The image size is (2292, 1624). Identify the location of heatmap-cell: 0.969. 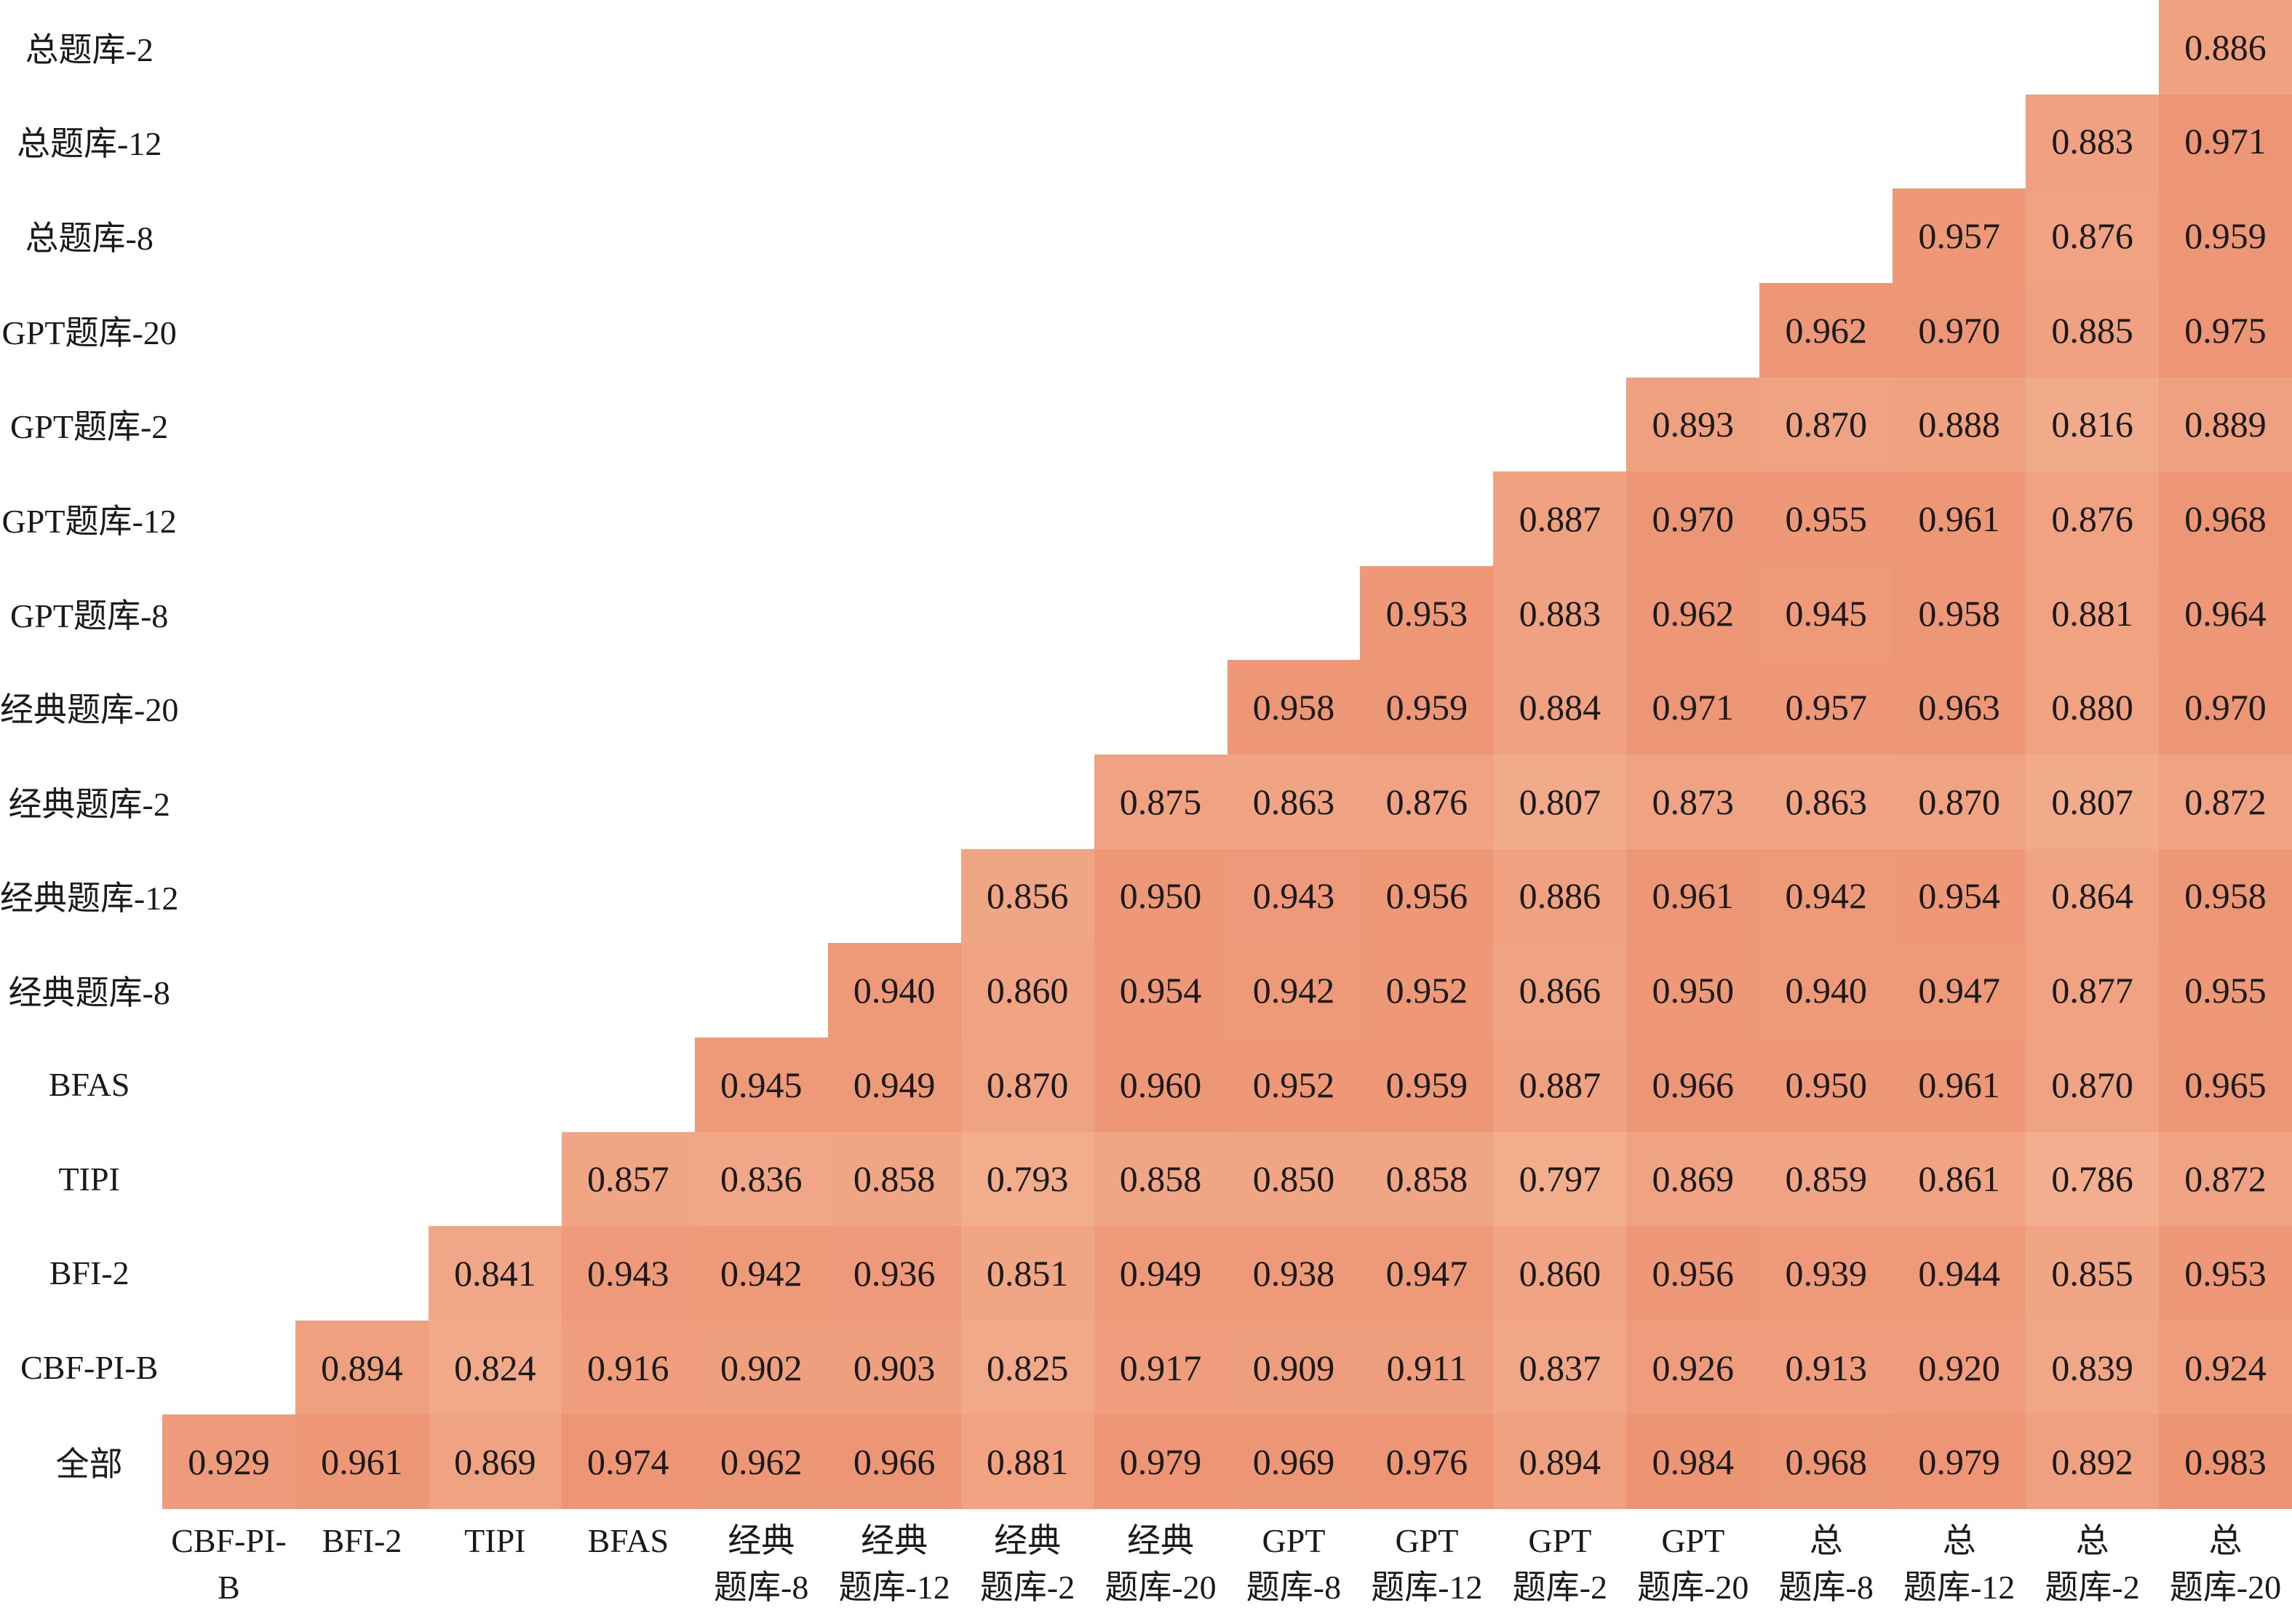
(1294, 1461).